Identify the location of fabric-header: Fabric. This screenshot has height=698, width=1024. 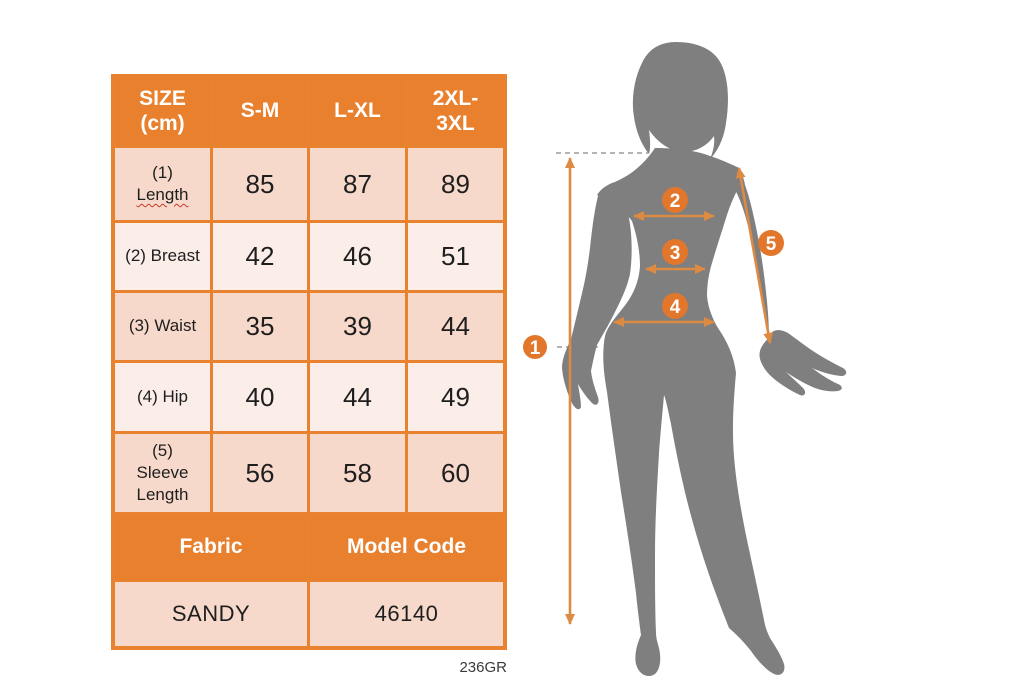
(211, 547).